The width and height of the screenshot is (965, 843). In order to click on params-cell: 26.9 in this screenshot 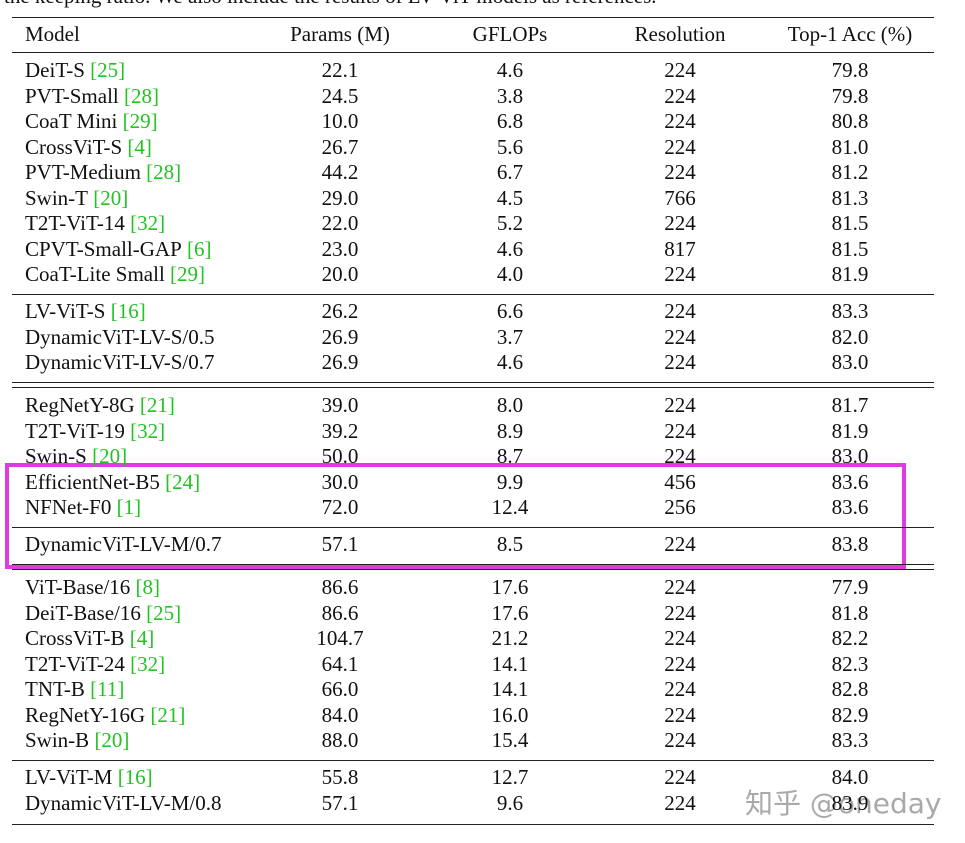, I will do `click(340, 336)`.